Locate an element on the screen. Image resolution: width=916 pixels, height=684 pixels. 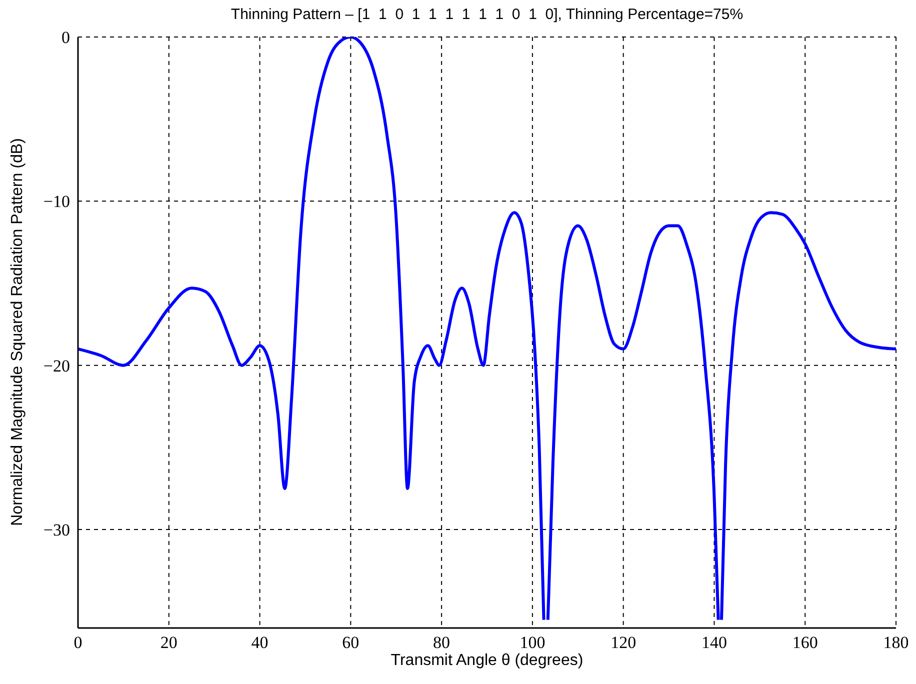
y-axis-title: Normalized Magnitude Squared Radiation Pattern (dB) is located at coordinates (18, 332).